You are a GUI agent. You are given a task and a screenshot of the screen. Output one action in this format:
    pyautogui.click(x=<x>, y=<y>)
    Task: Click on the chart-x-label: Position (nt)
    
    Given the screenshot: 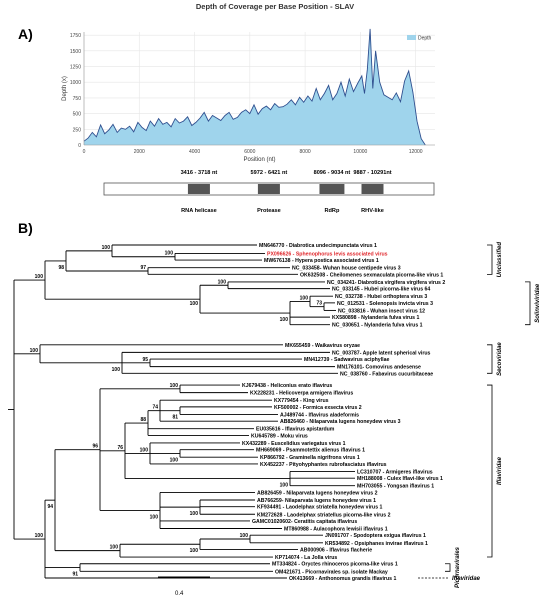 What is the action you would take?
    pyautogui.click(x=259, y=160)
    